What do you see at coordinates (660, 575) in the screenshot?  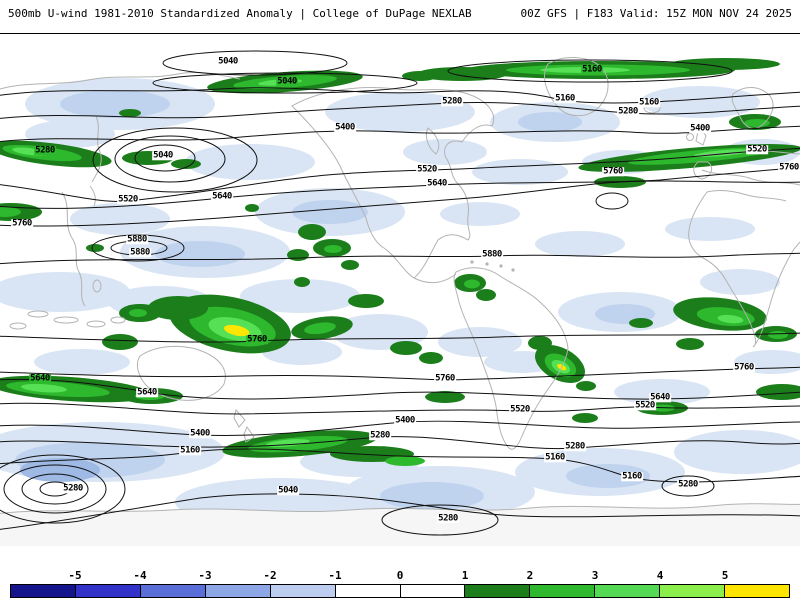 I see `colorbar-tick: 4` at bounding box center [660, 575].